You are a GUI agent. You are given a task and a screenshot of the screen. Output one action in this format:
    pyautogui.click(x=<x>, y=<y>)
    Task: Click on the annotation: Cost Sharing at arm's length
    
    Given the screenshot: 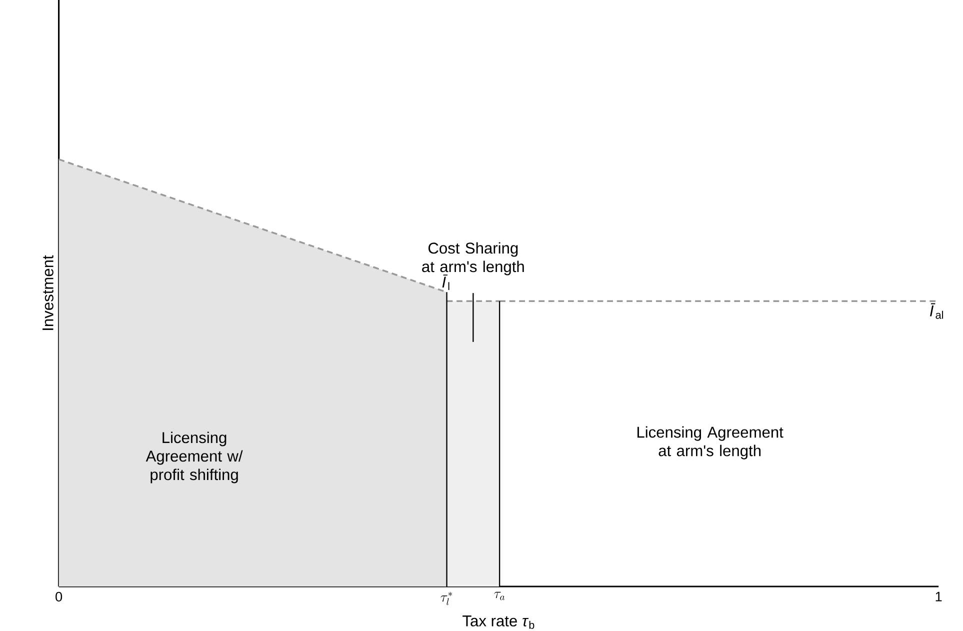 What is the action you would take?
    pyautogui.click(x=473, y=259)
    